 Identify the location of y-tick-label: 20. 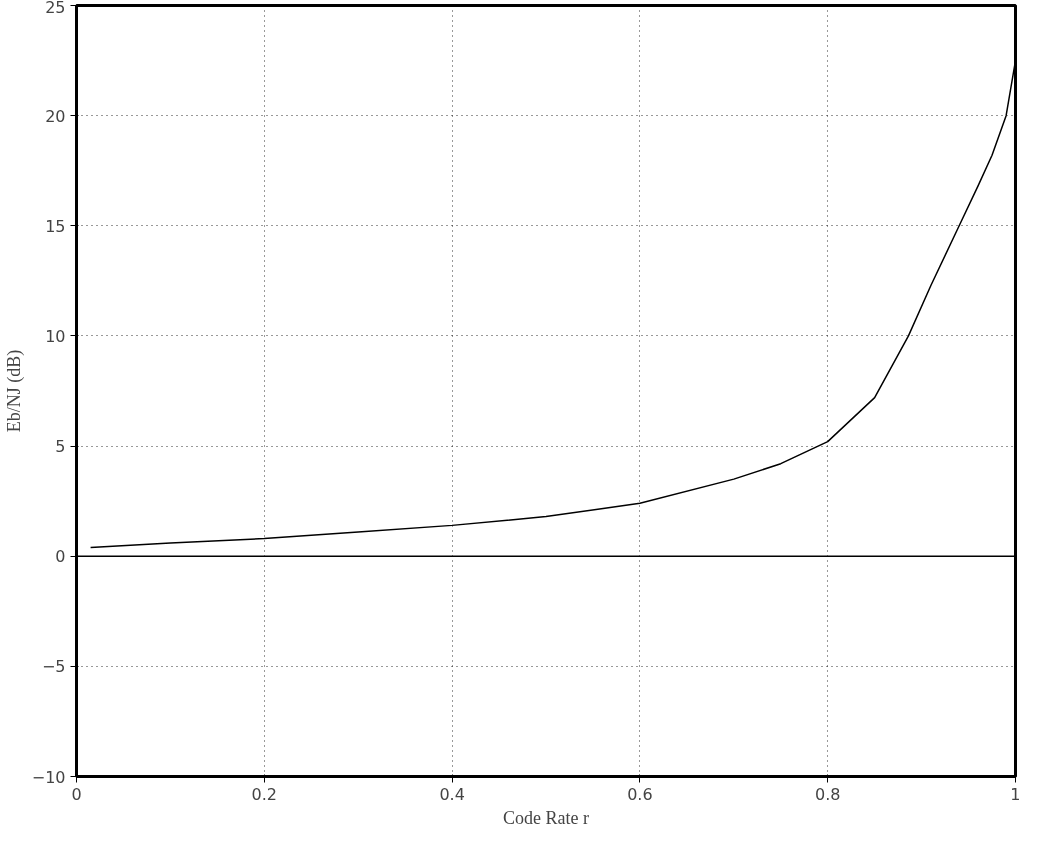
(55, 116).